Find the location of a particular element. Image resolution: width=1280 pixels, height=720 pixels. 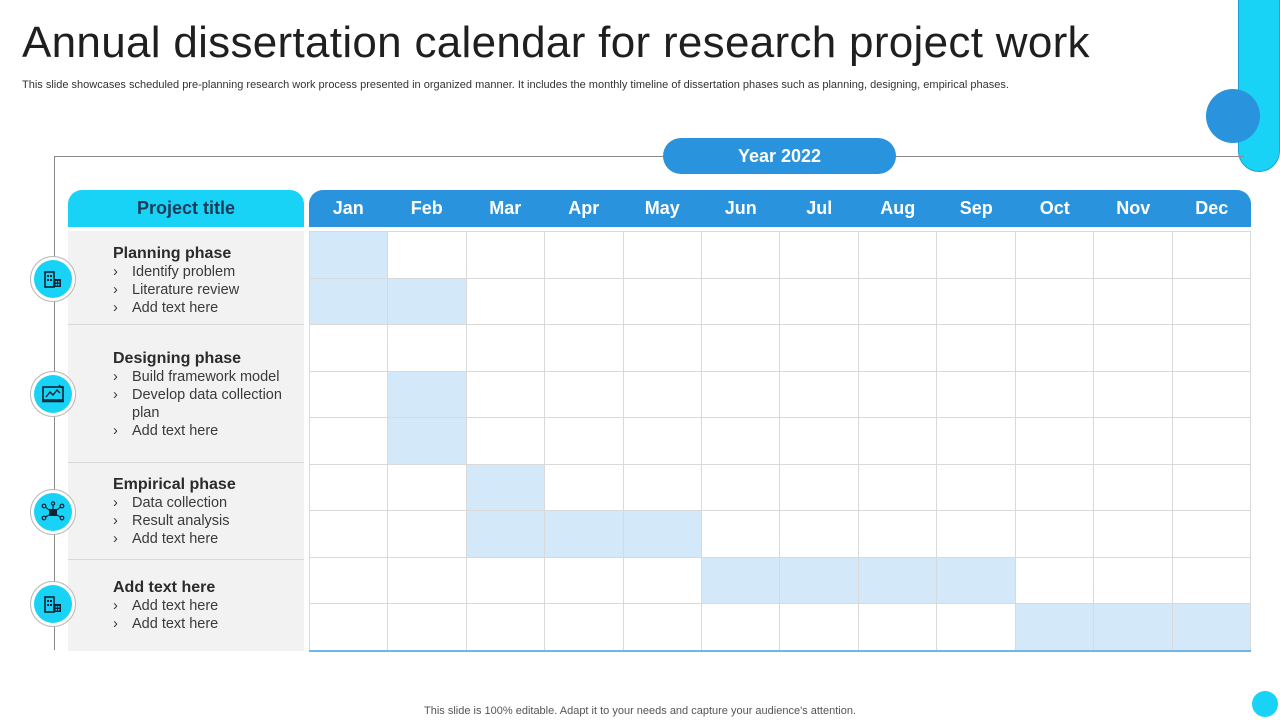

month-label-oct: Oct is located at coordinates (1054, 208).